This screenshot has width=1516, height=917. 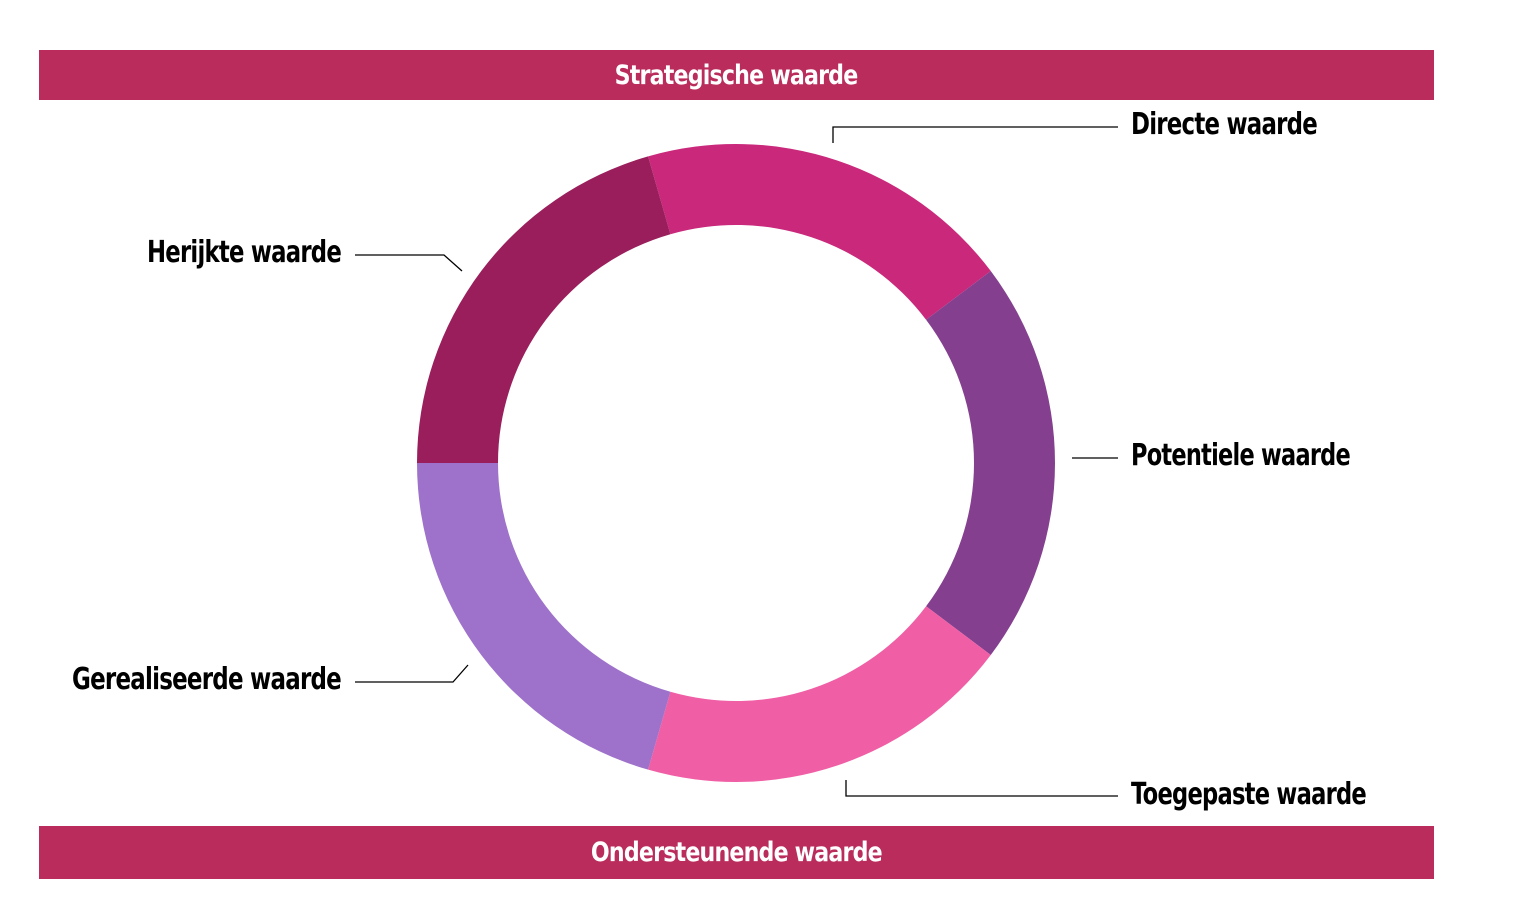 What do you see at coordinates (544, 616) in the screenshot?
I see `ring-segment-gerealiseerde` at bounding box center [544, 616].